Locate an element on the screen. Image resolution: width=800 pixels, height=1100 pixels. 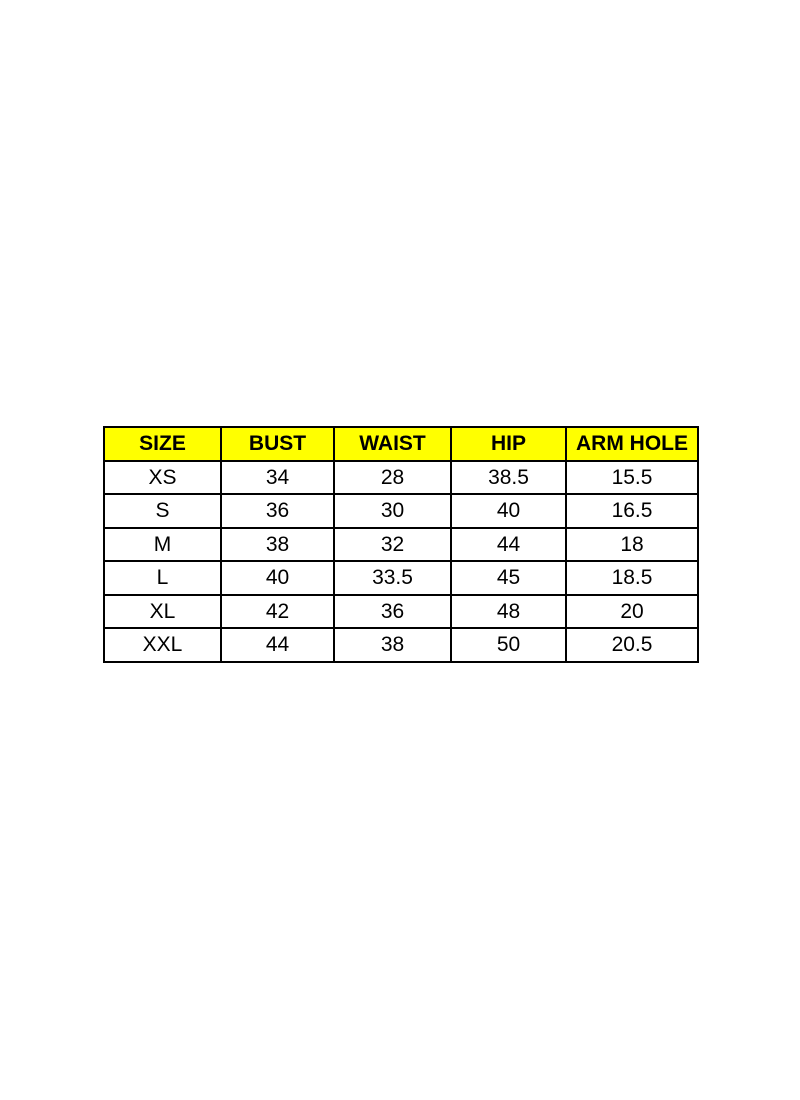
table-row: XXL 44 38 50 20.5 is located at coordinates (401, 645).